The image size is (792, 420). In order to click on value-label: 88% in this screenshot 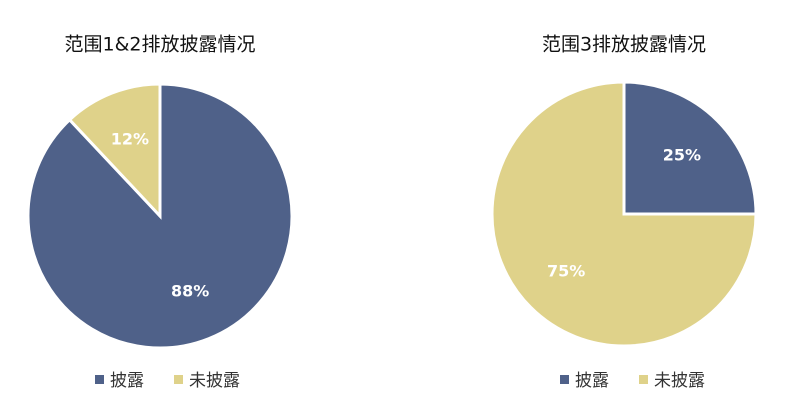, I will do `click(190, 291)`.